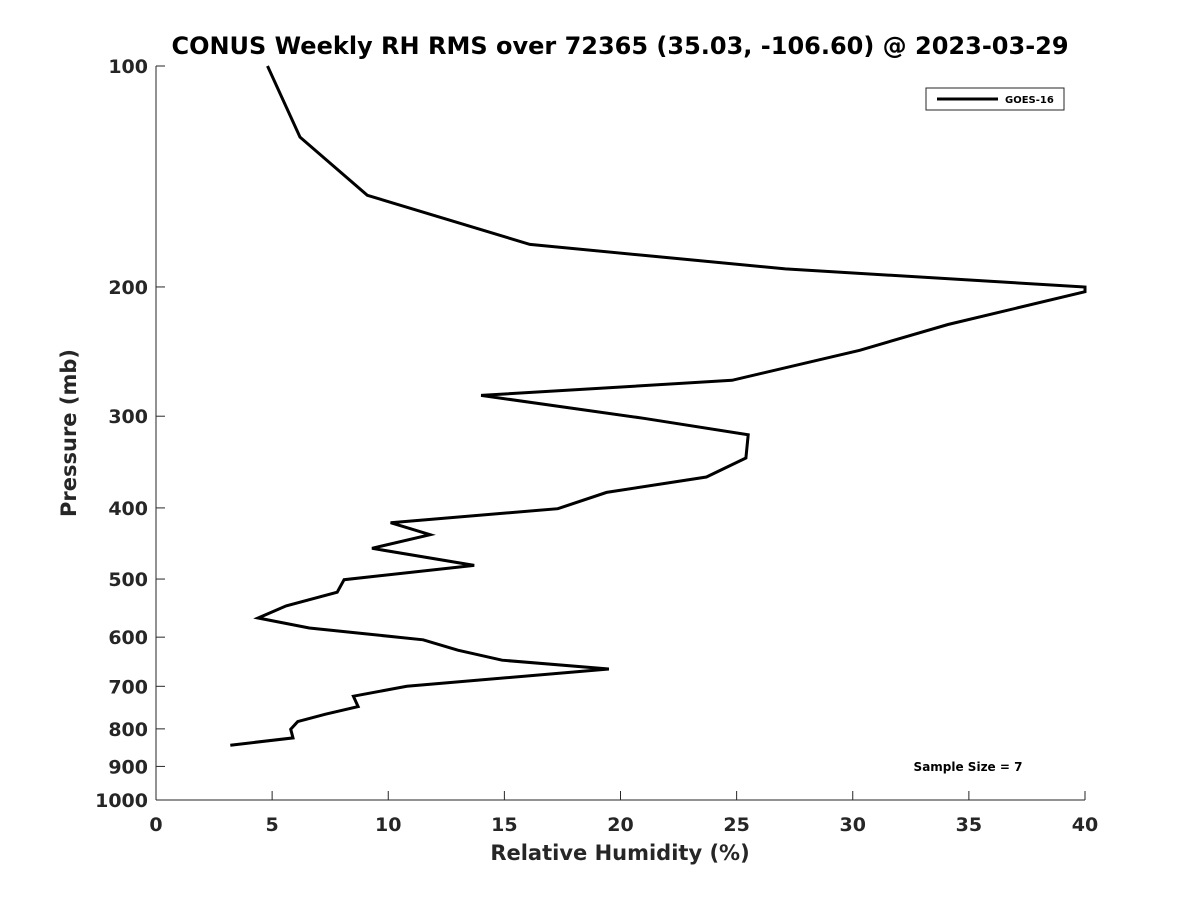  I want to click on y-tick-label: 900, so click(128, 767).